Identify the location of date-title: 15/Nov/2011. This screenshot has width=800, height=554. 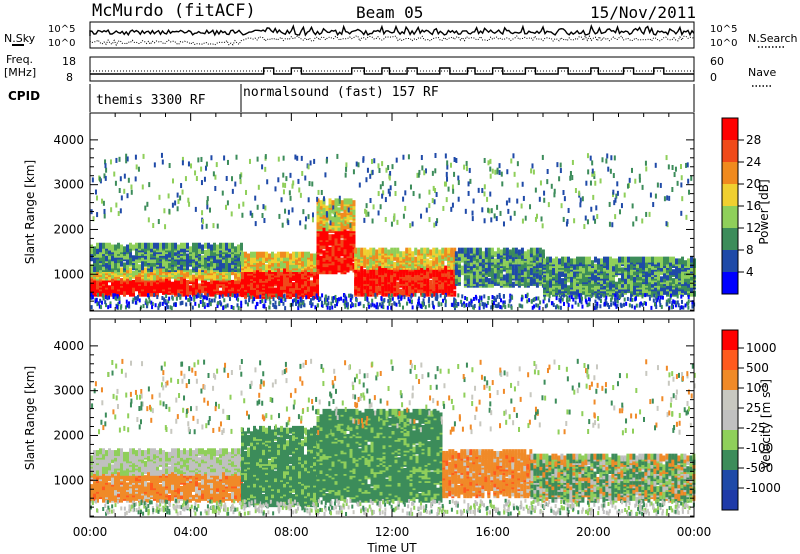
(643, 12).